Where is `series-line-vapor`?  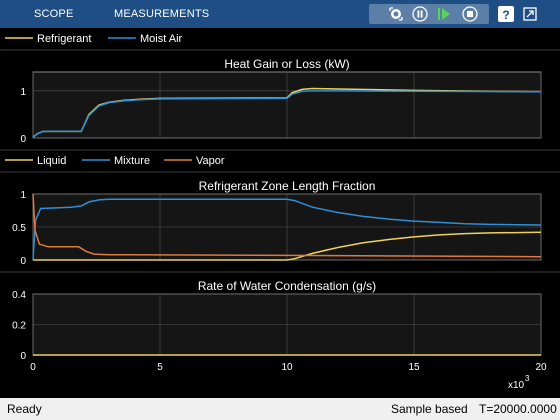
series-line-vapor is located at coordinates (287, 225).